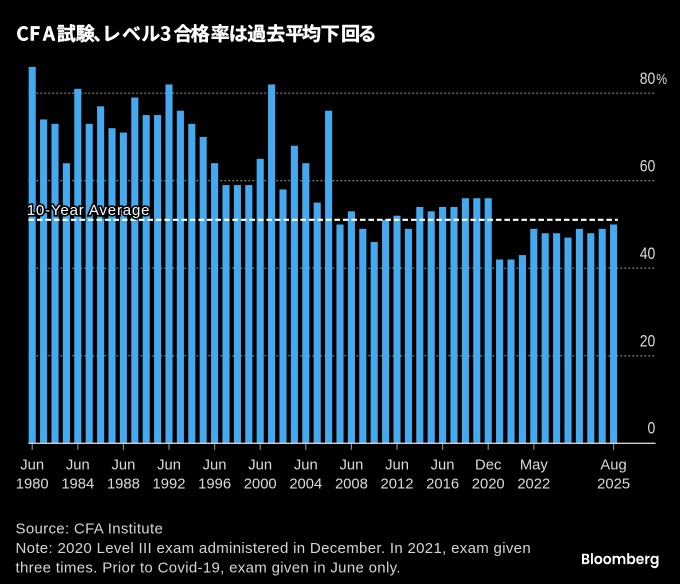 This screenshot has height=584, width=680. I want to click on svg-text: 1996, so click(214, 484).